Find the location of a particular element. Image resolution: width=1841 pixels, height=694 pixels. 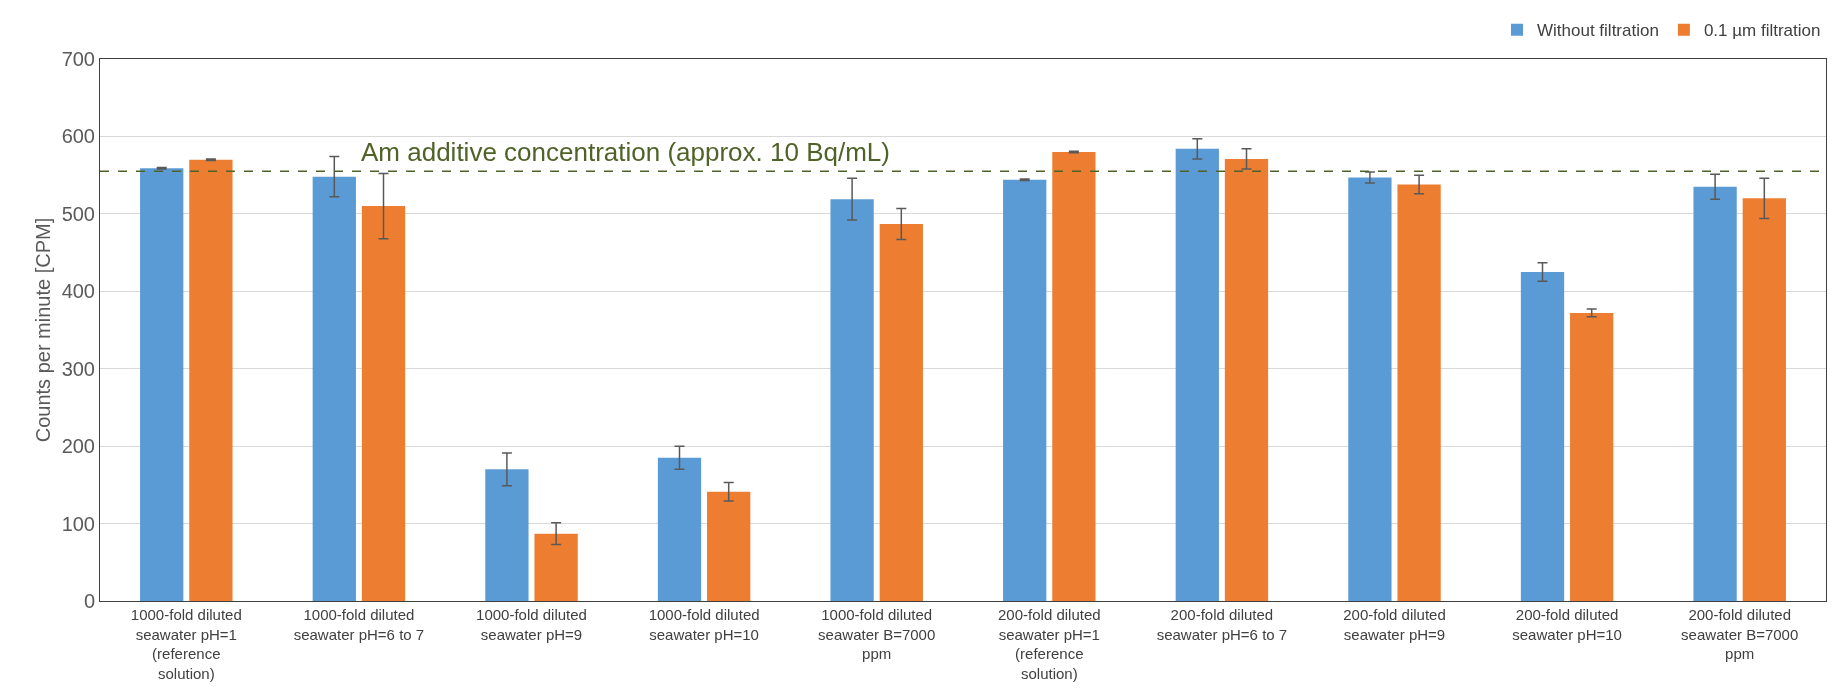

x-tick-label: 1000-fold diluted seawater pH=10 is located at coordinates (704, 624).